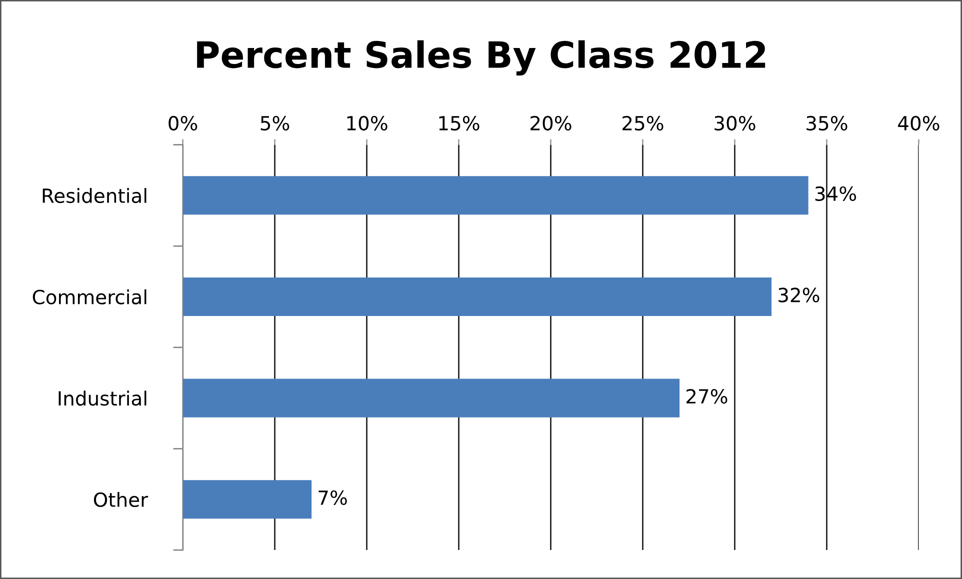  I want to click on chart-title: Percent Sales By Class 2012, so click(481, 58).